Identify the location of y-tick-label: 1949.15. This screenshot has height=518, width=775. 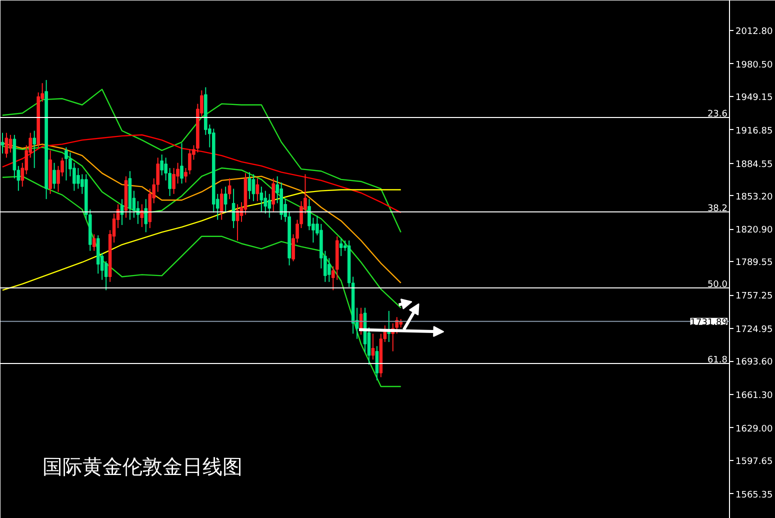
(754, 97).